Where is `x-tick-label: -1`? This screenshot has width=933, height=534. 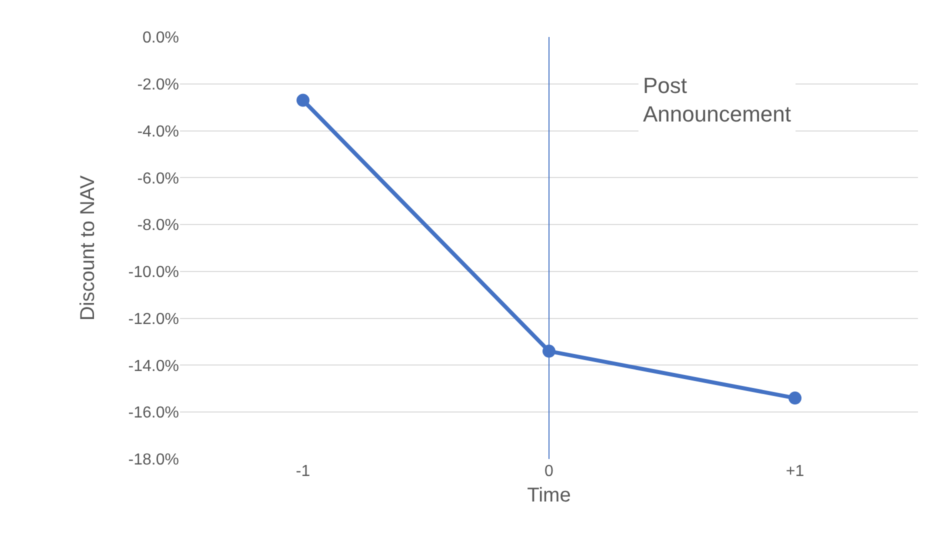
x-tick-label: -1 is located at coordinates (303, 471).